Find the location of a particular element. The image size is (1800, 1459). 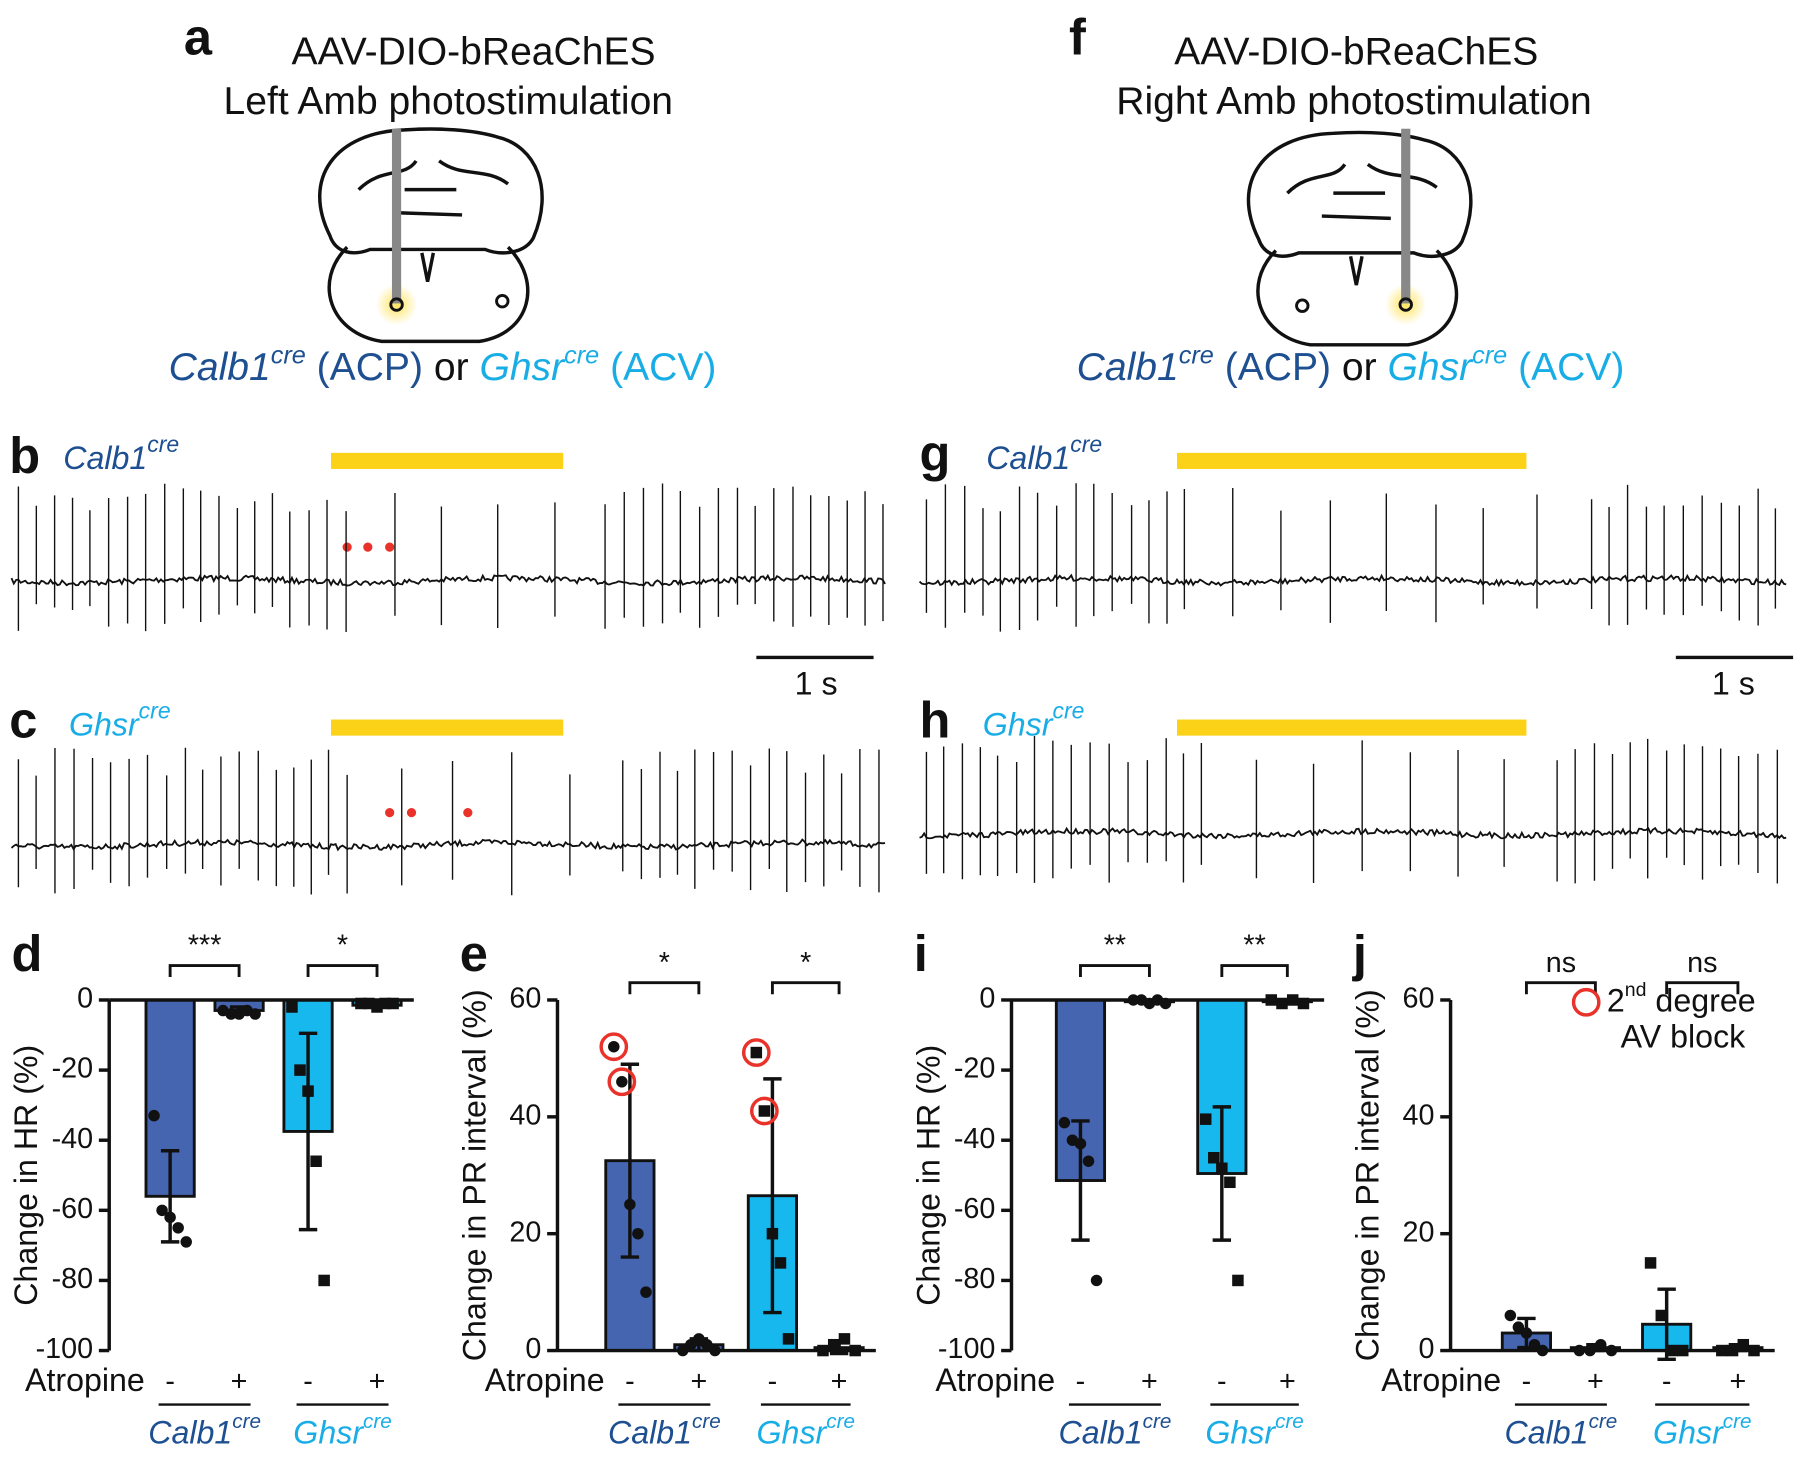

panel-label: e is located at coordinates (474, 953).